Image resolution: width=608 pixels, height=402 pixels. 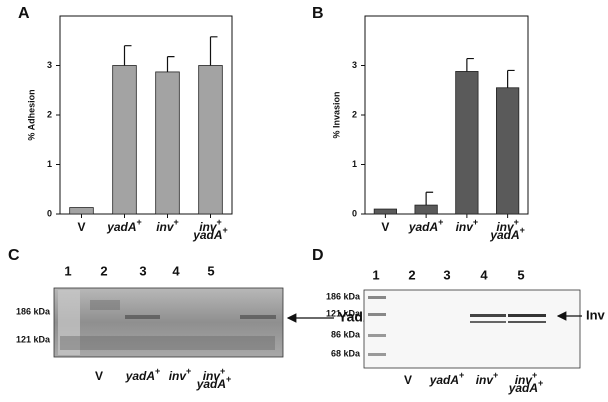 What do you see at coordinates (346, 334) in the screenshot?
I see `marker-label: 86 kDa` at bounding box center [346, 334].